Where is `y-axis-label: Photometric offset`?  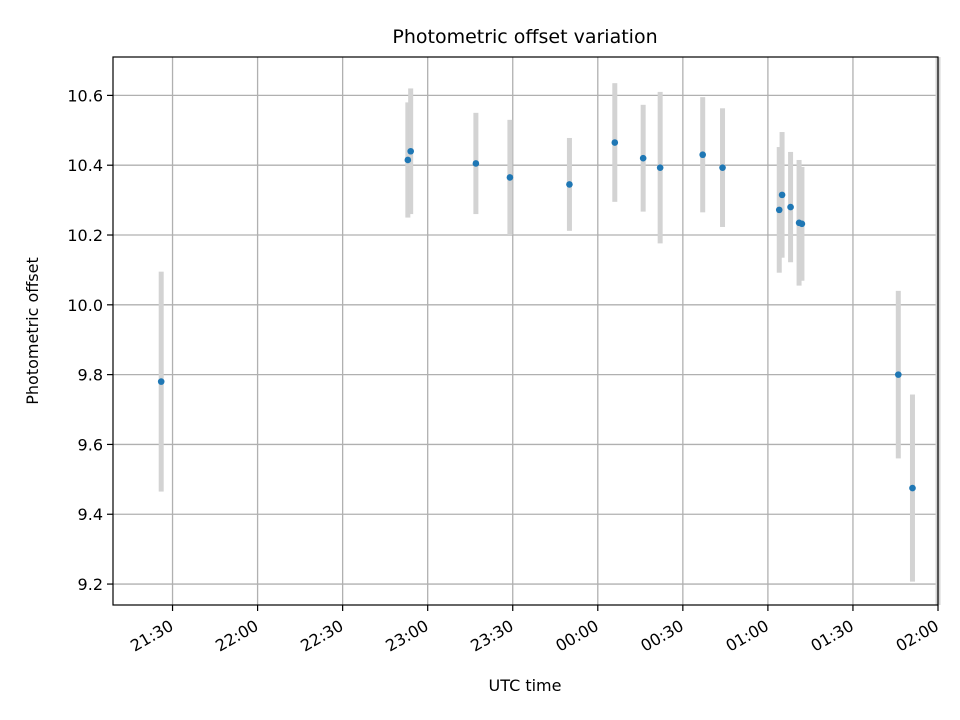
y-axis-label: Photometric offset is located at coordinates (32, 331).